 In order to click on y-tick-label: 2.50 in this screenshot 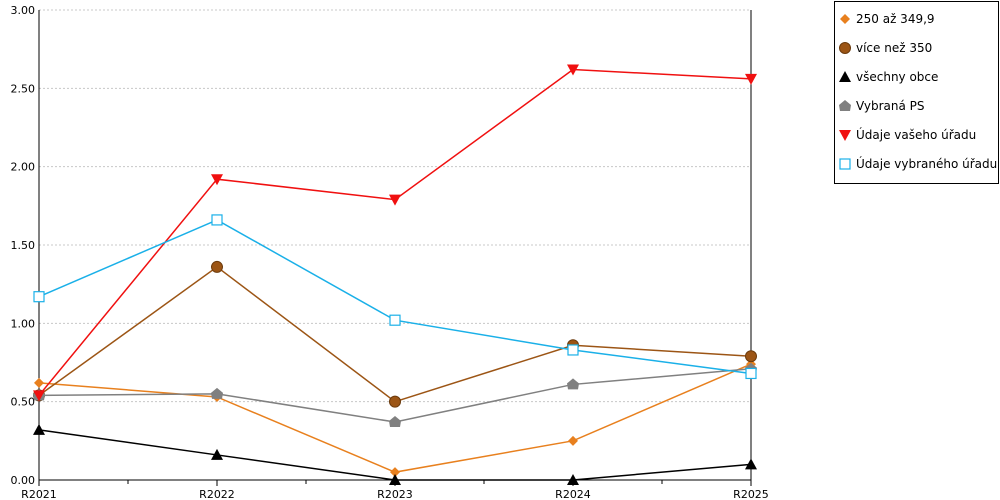, I will do `click(23, 88)`.